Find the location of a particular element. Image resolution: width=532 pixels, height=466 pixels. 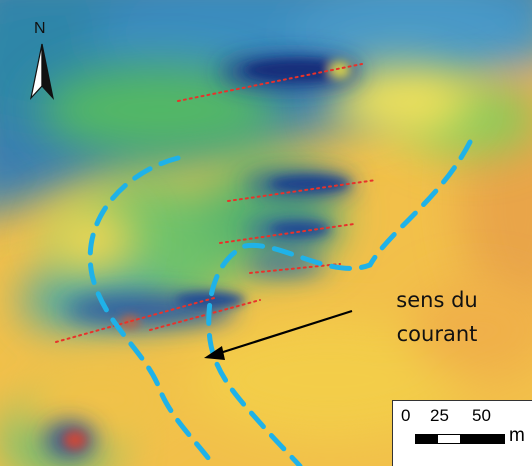

scale-tick-25: 25 is located at coordinates (439, 415).